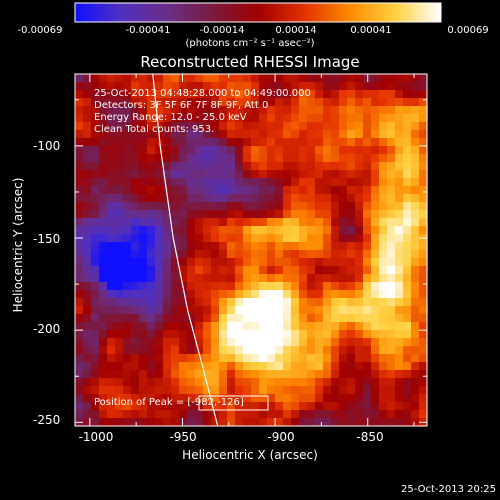 The height and width of the screenshot is (500, 500). Describe the element at coordinates (202, 93) in the screenshot. I see `info-time-range: 25-Oct-2013 04:48:28.000 to 04:49:00.000` at that location.